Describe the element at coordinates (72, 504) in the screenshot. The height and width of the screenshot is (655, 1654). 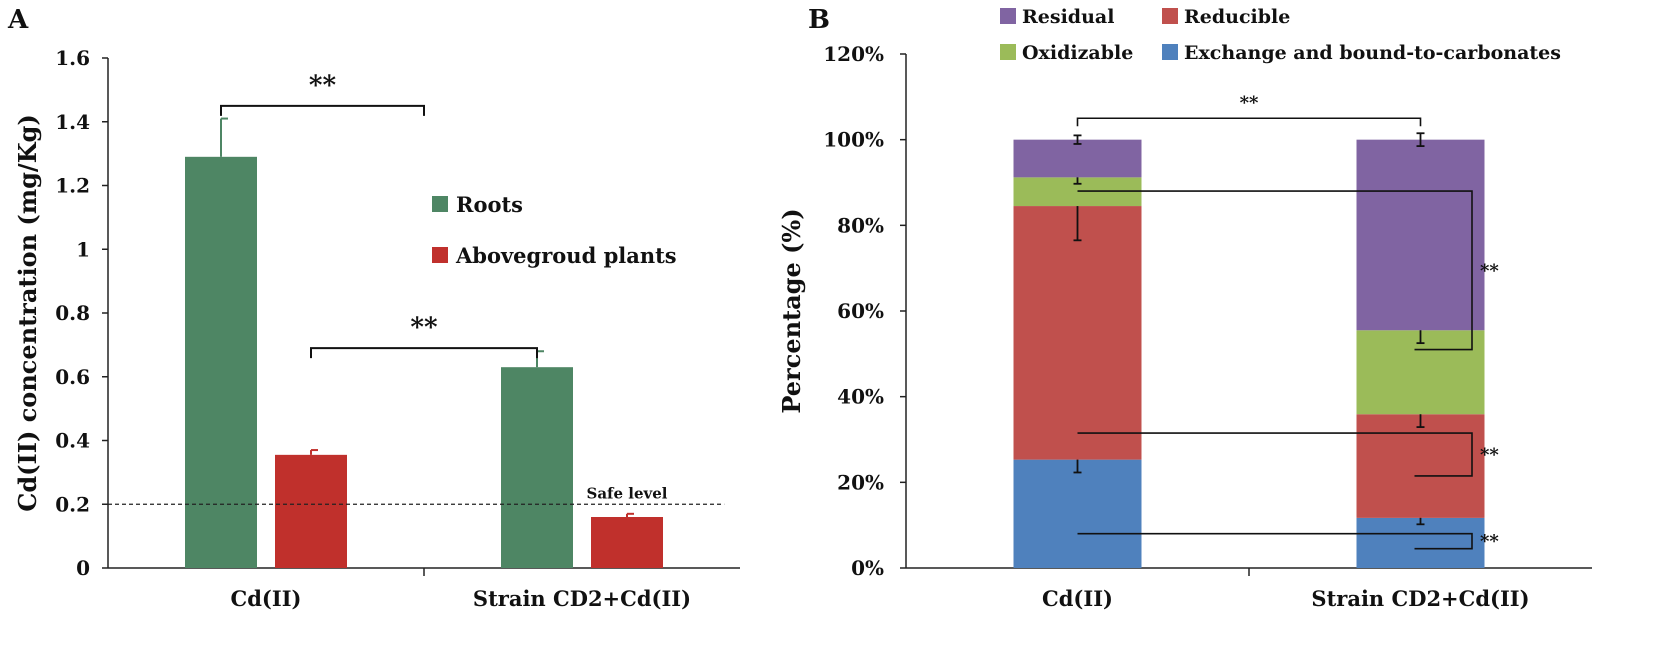
I see `y-tick-label: 0.2` at that location.